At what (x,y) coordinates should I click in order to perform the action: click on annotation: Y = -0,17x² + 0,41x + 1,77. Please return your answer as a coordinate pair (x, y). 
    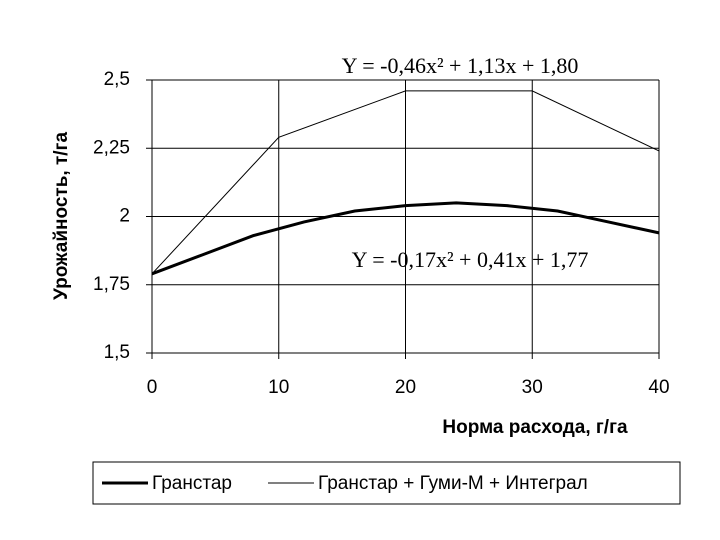
    Looking at the image, I should click on (470, 259).